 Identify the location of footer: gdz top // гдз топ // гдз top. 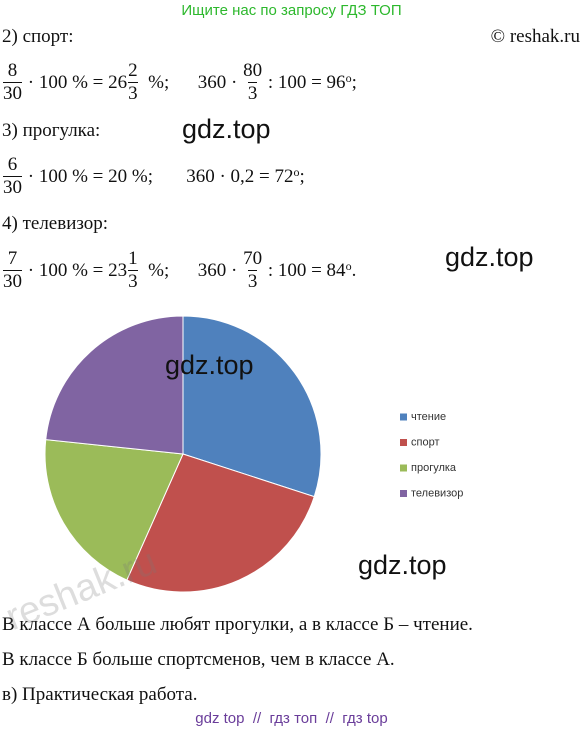
(291, 718).